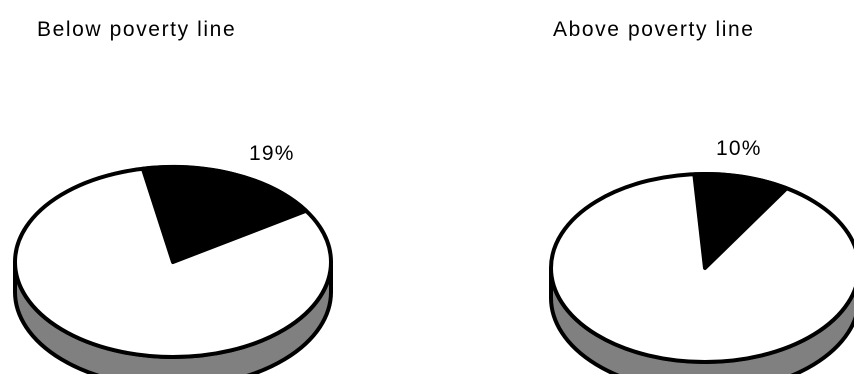  Describe the element at coordinates (739, 148) in the screenshot. I see `pie-label-above-poverty: 10%` at that location.